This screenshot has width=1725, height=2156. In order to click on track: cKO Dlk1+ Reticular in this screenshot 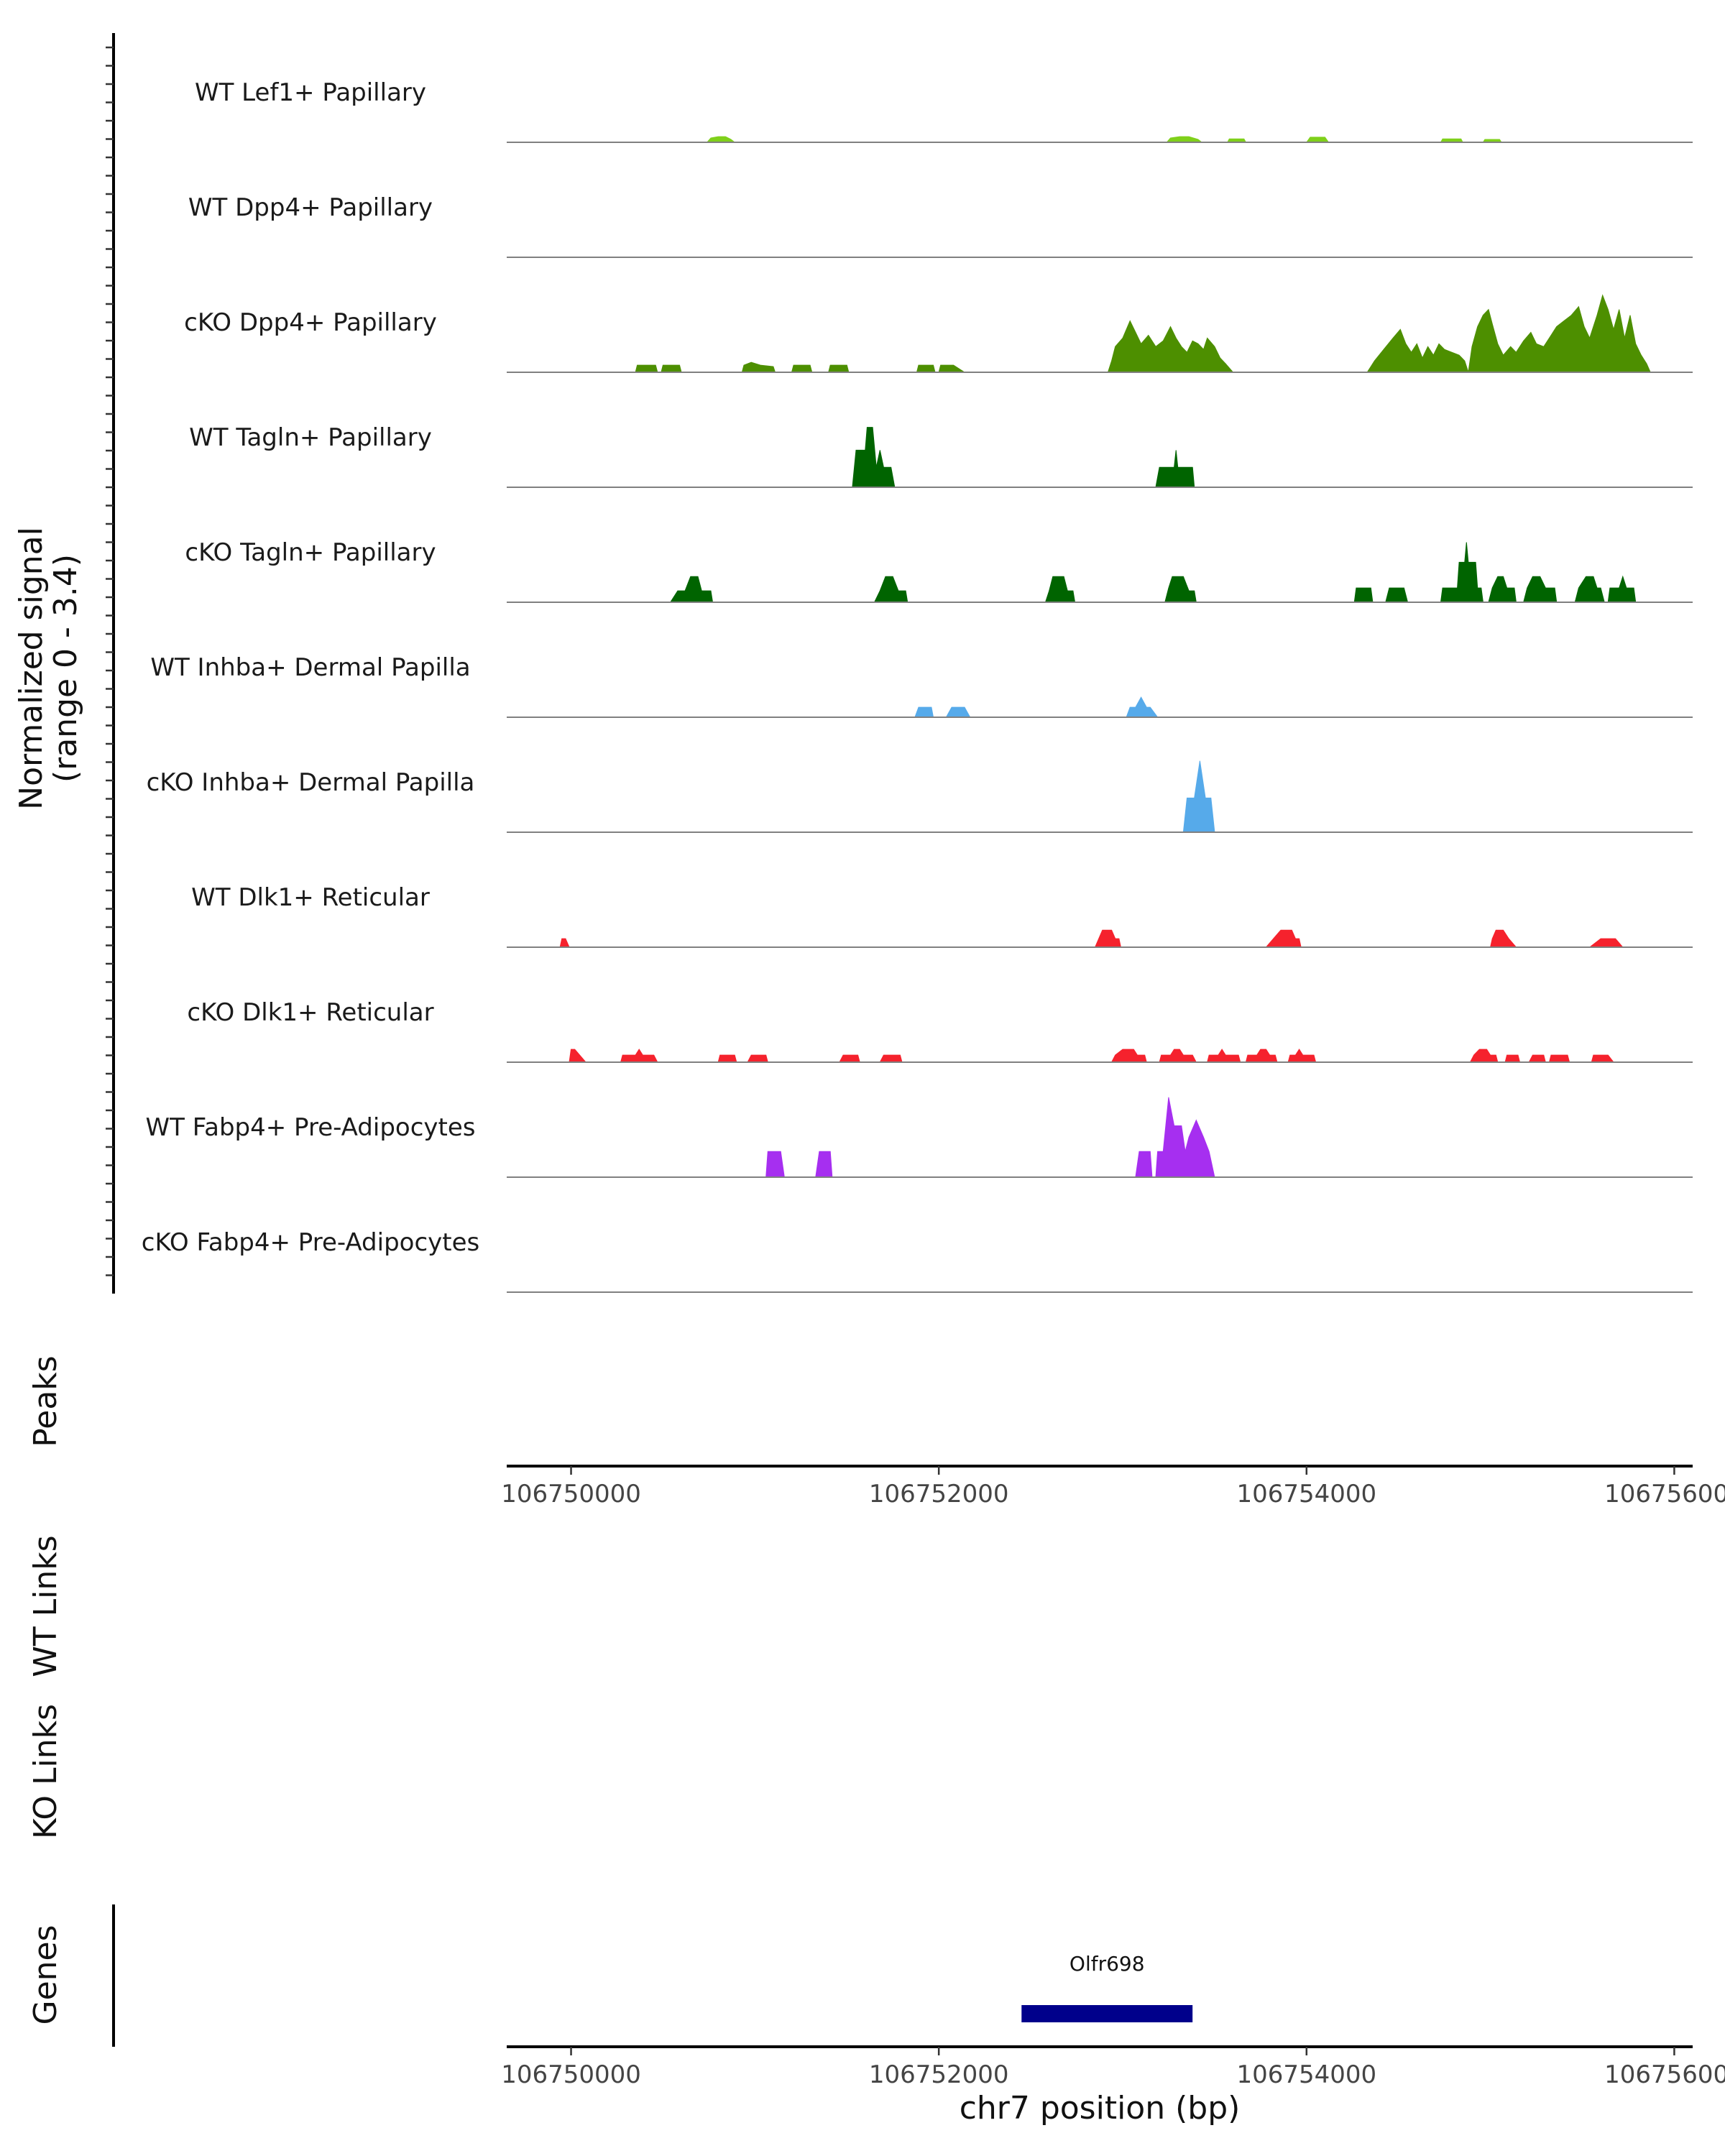, I will do `click(940, 1030)`.